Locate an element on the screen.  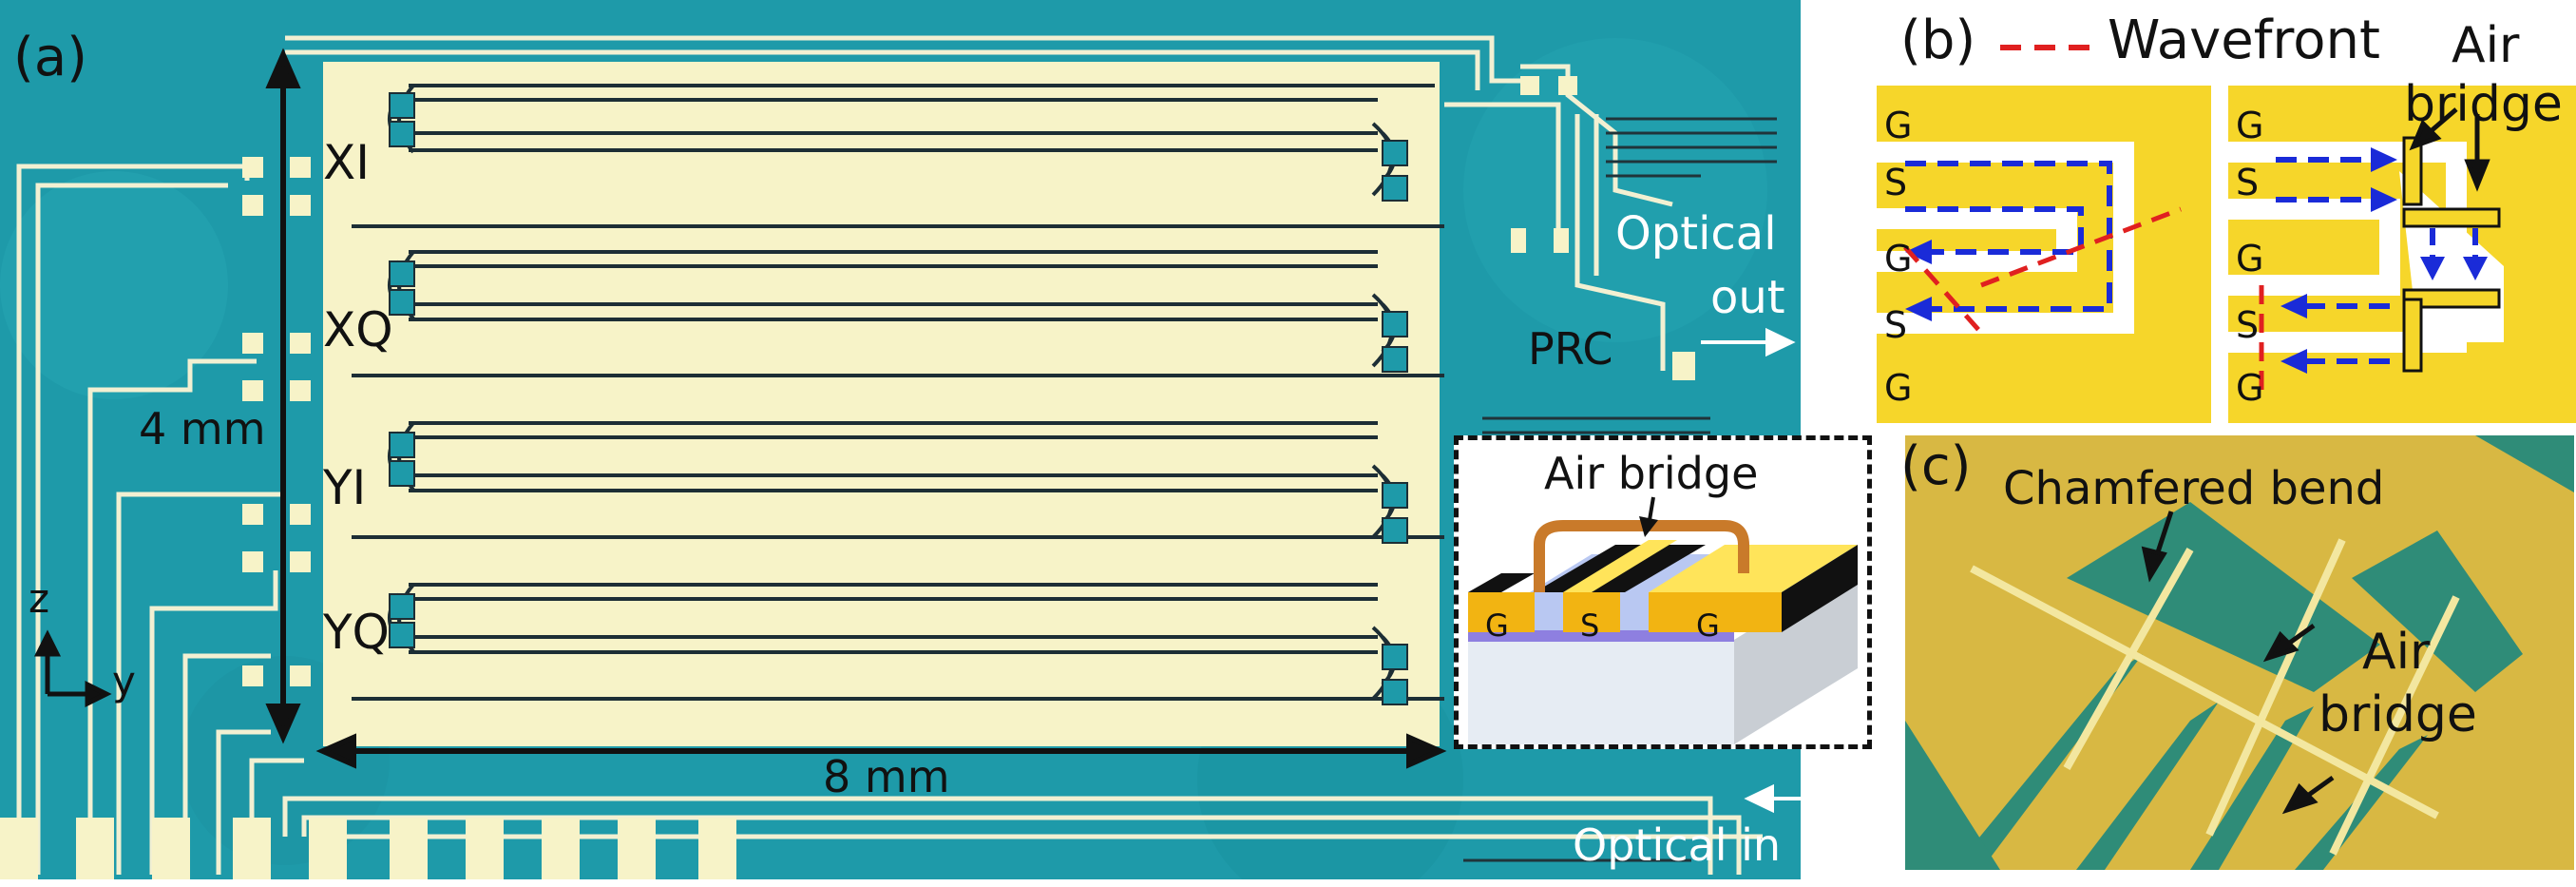
b-right-label-5: G is located at coordinates (2250, 388).